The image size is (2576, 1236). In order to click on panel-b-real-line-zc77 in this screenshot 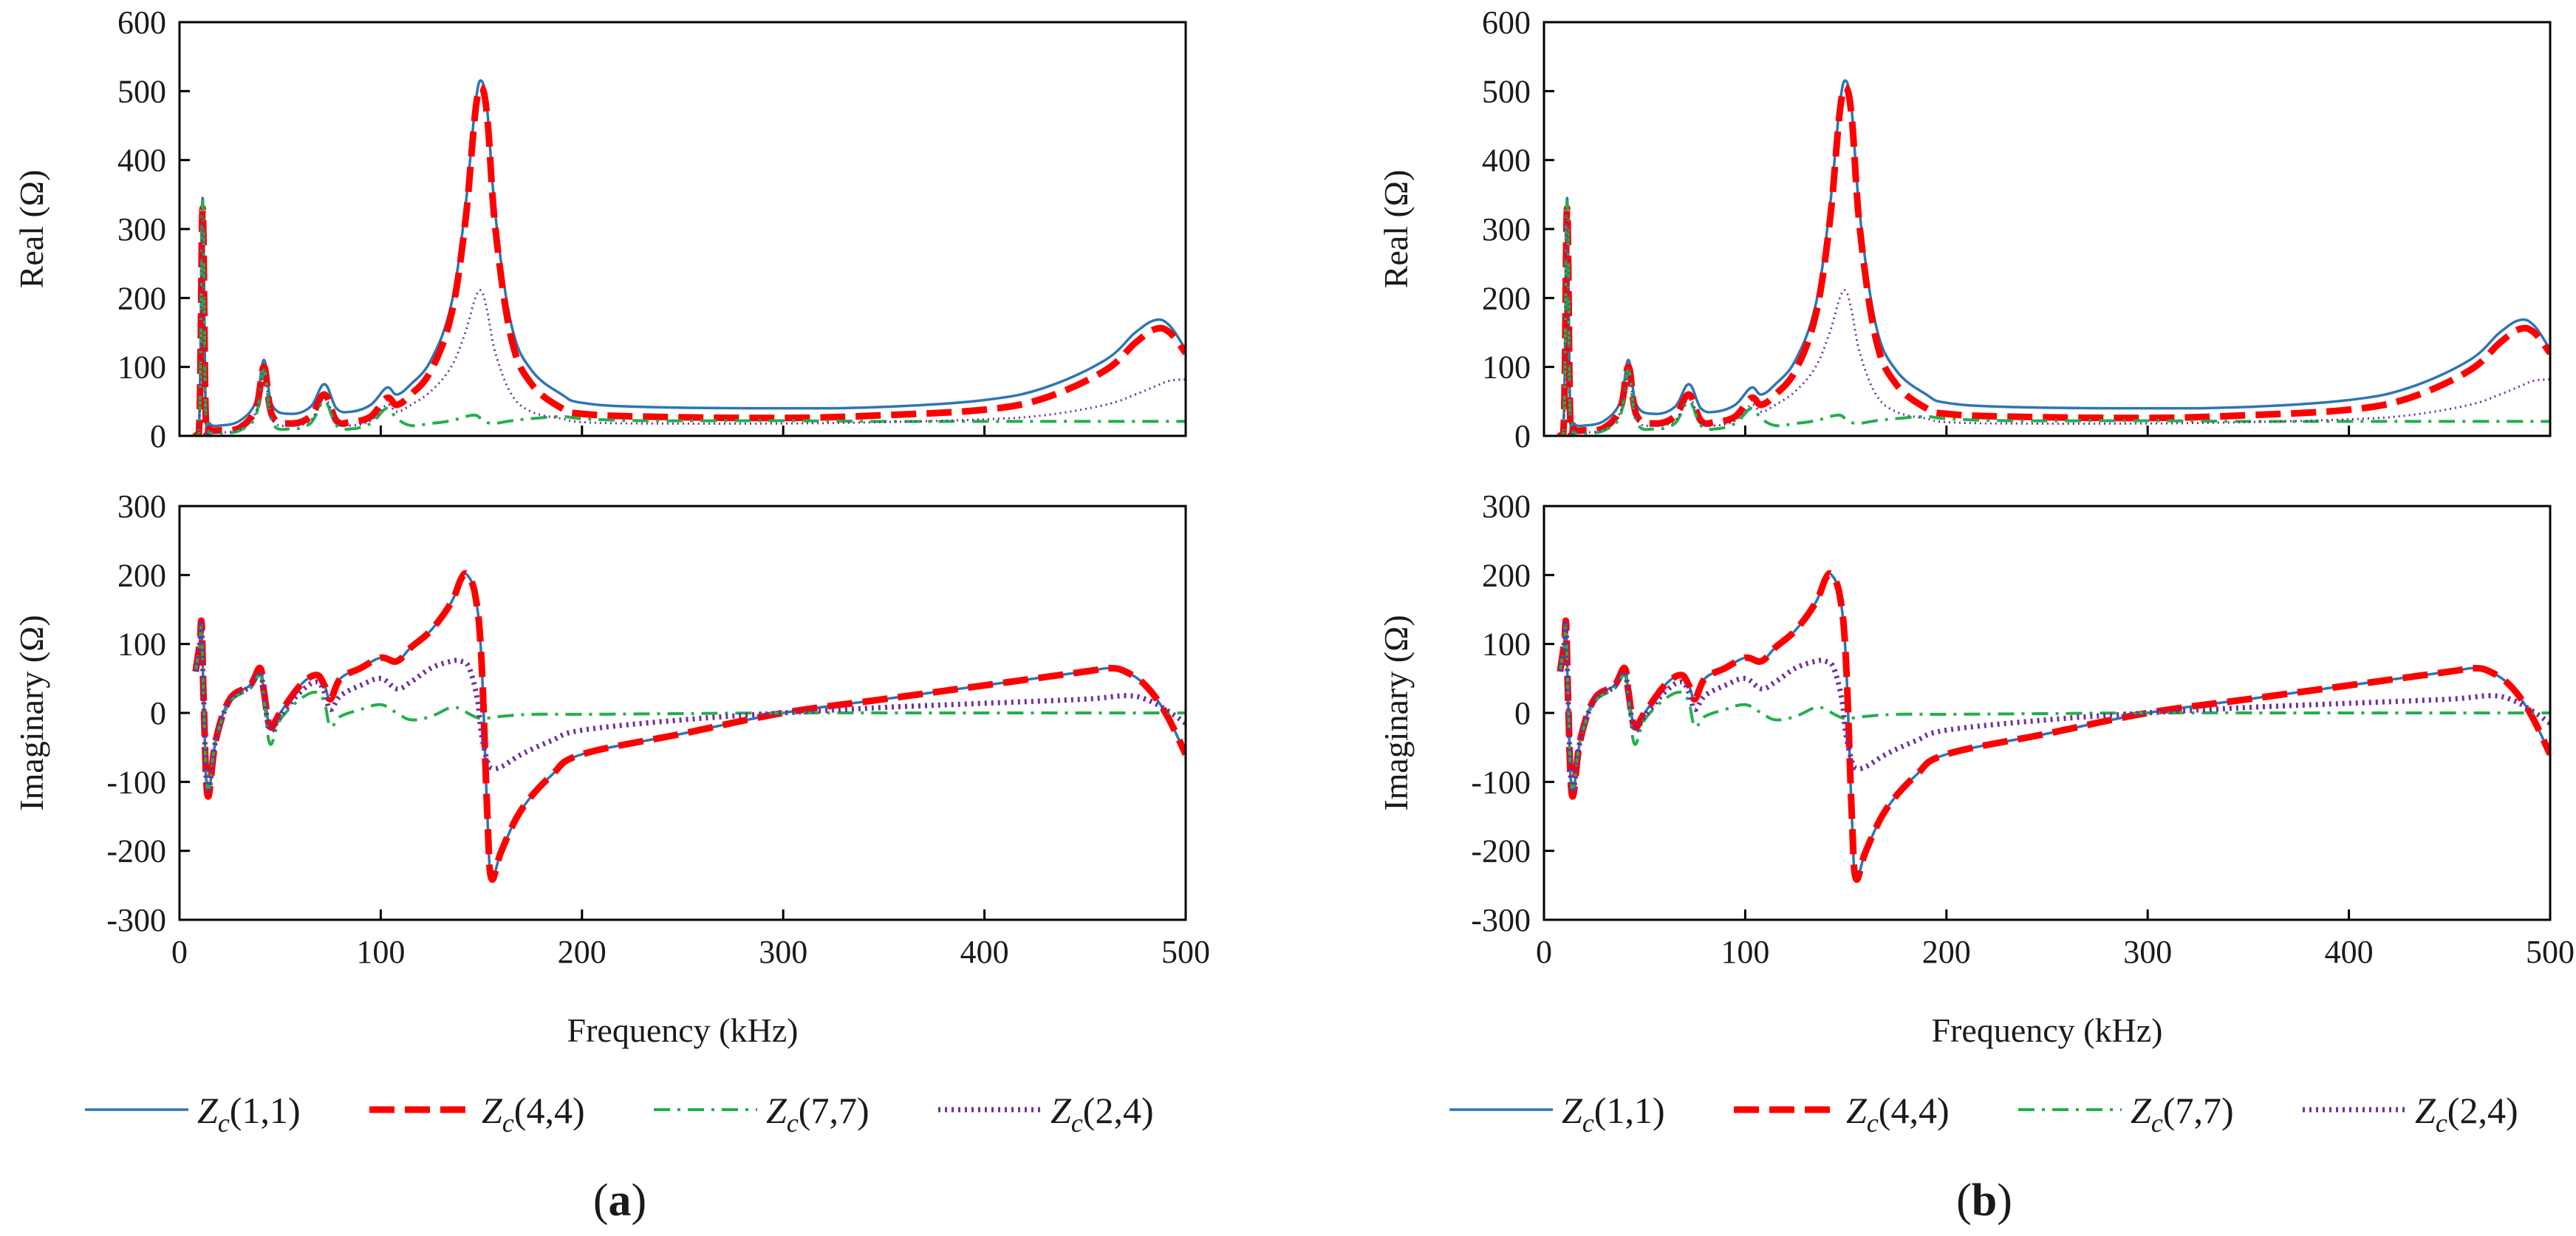, I will do `click(2054, 317)`.